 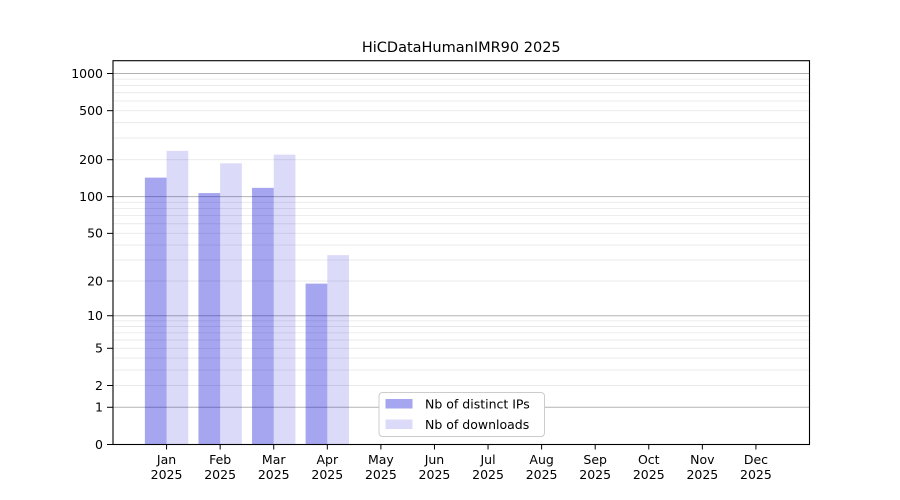 What do you see at coordinates (595, 459) in the screenshot?
I see `x-tick-label-month-sep: Sep` at bounding box center [595, 459].